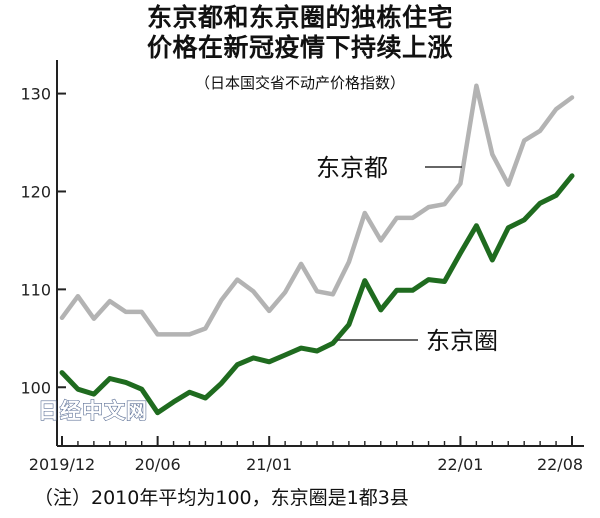 The image size is (600, 518). Describe the element at coordinates (352, 168) in the screenshot. I see `tokyo-metropolis-label: 东京都` at that location.